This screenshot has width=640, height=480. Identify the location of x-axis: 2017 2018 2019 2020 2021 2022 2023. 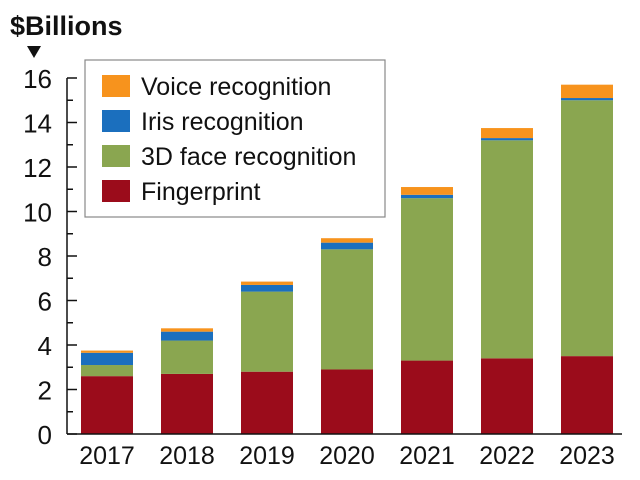
(344, 451).